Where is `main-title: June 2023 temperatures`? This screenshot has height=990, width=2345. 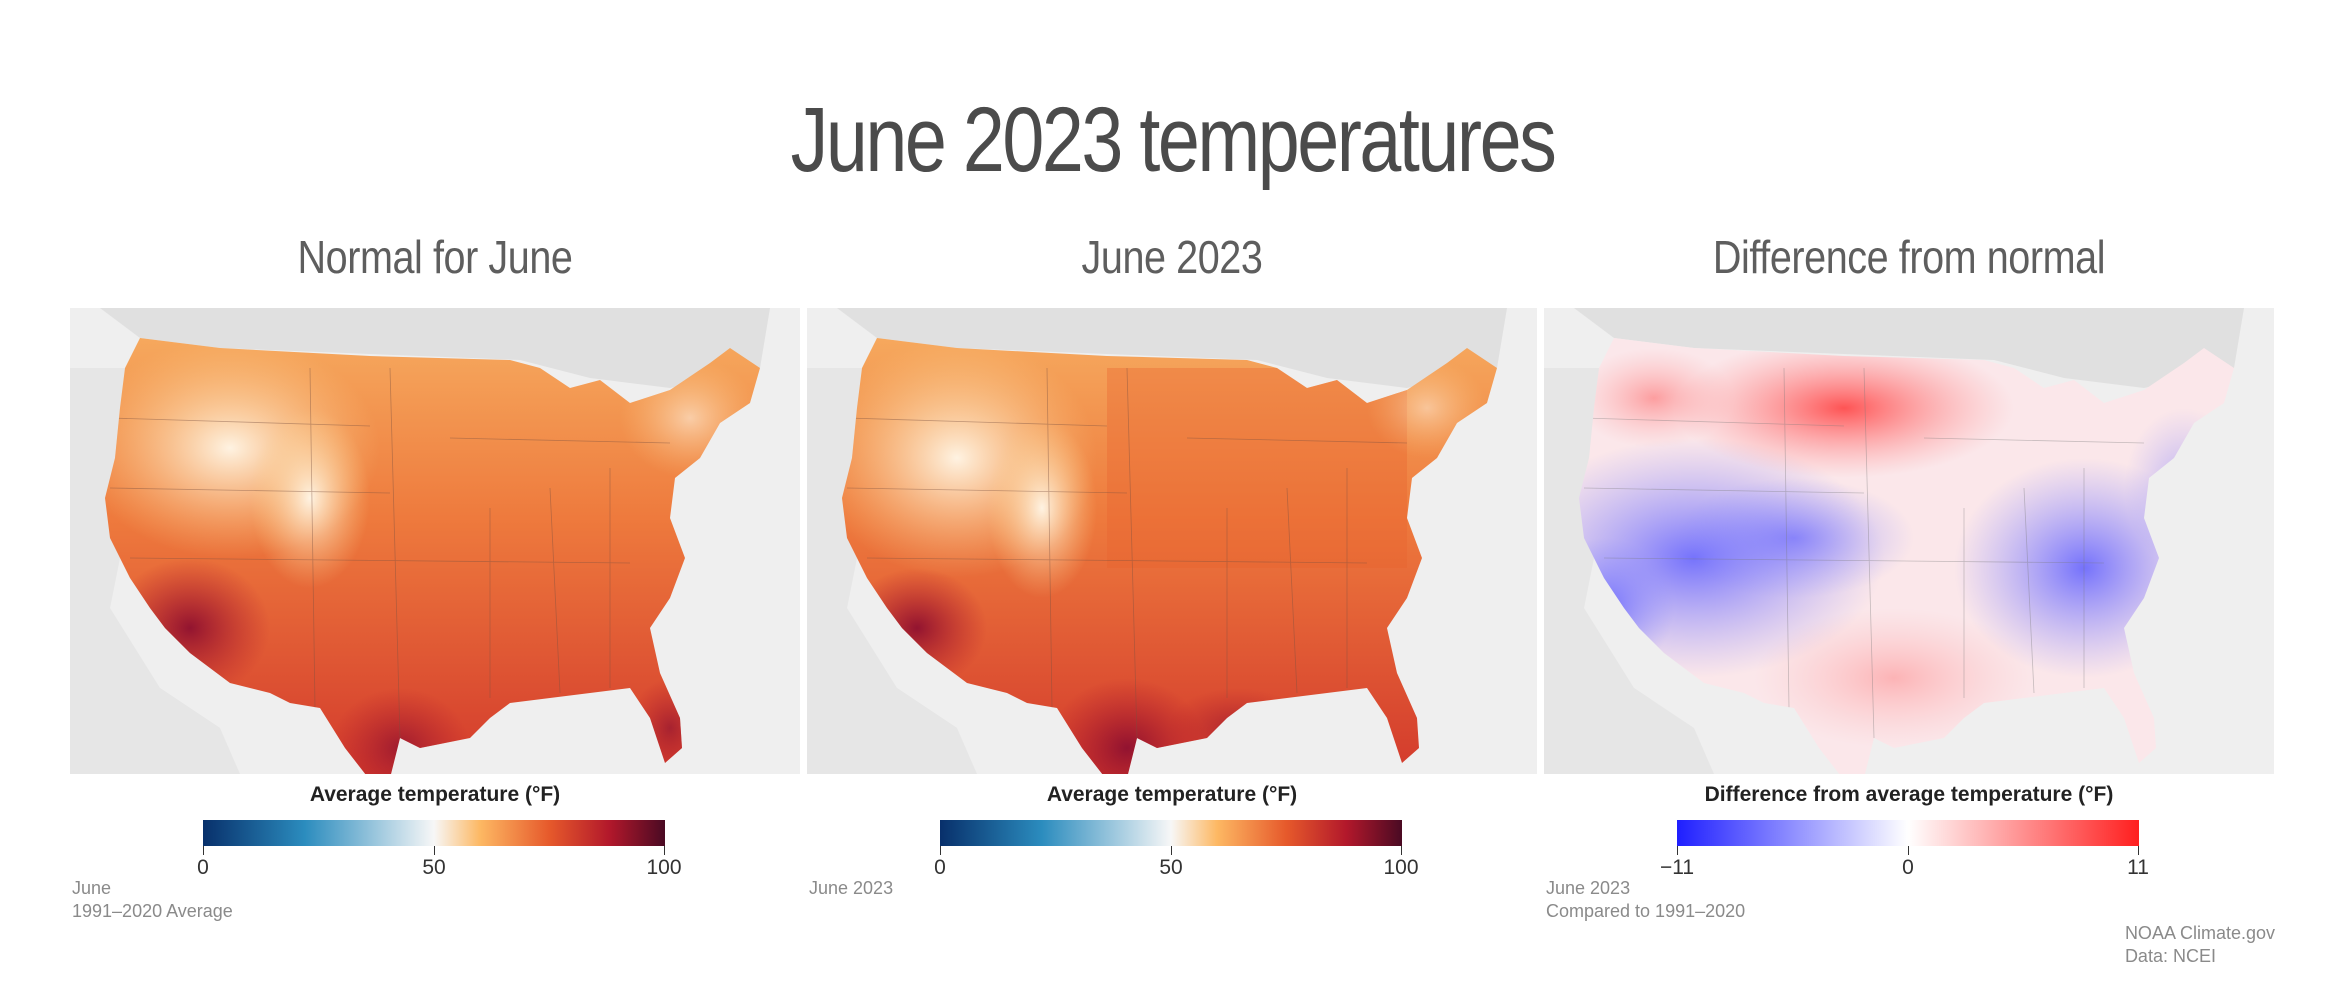
main-title: June 2023 temperatures is located at coordinates (1173, 140).